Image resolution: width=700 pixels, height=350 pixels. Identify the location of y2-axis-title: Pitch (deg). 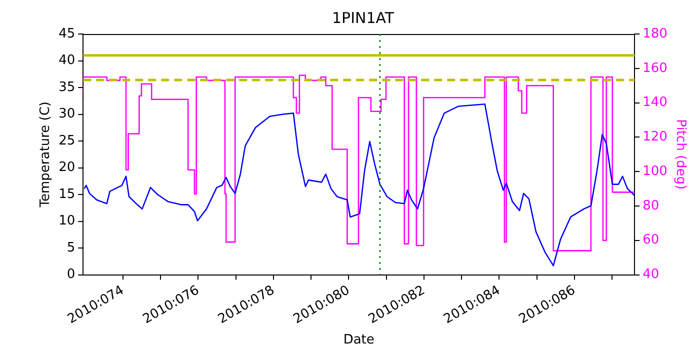
(680, 154).